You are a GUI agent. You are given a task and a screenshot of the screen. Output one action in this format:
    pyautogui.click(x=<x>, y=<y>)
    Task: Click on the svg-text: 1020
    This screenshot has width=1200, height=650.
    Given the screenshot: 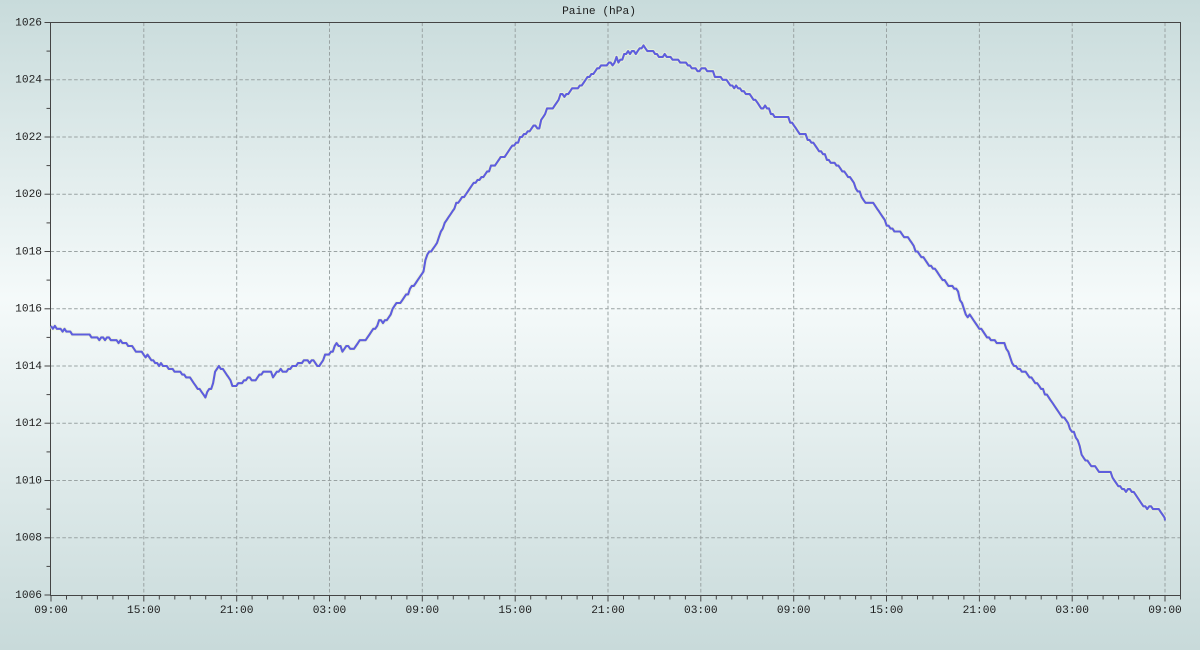 What is the action you would take?
    pyautogui.click(x=28, y=195)
    